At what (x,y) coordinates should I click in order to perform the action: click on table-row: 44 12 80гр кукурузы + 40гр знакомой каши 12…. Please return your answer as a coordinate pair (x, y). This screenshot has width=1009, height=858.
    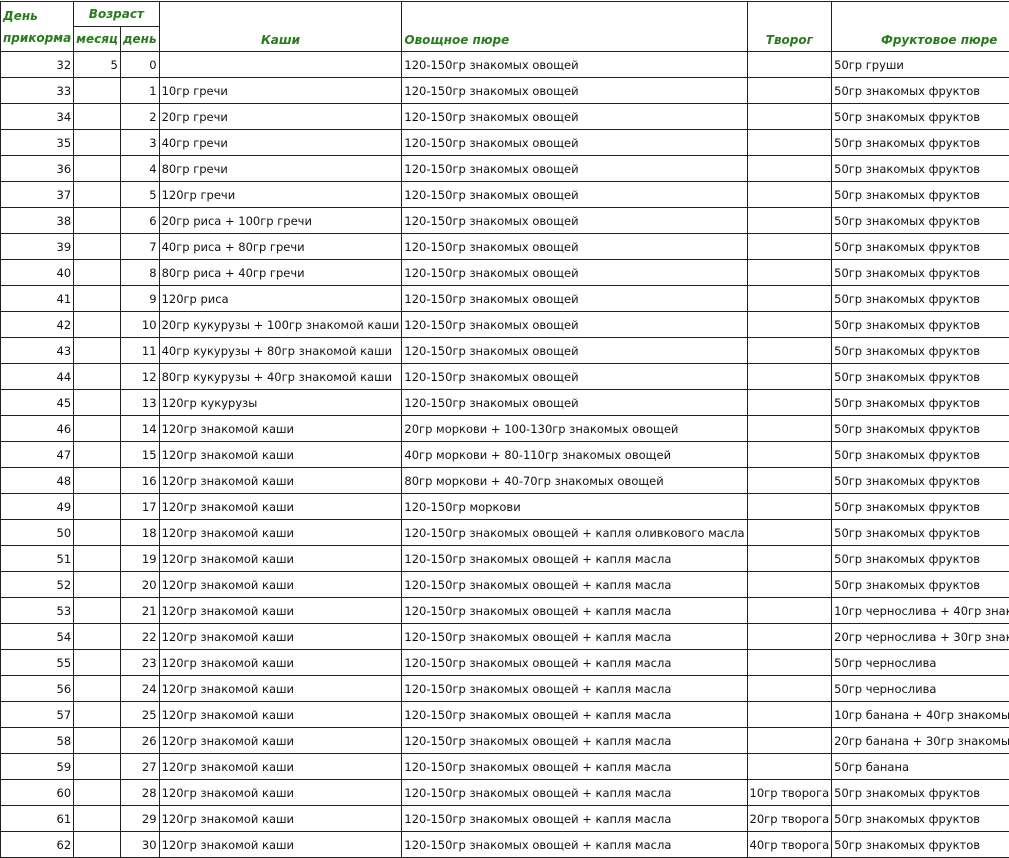
    Looking at the image, I should click on (504, 376).